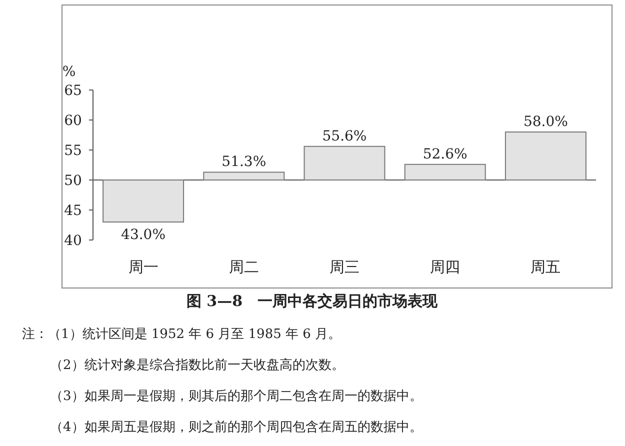  What do you see at coordinates (445, 267) in the screenshot?
I see `x-tick-label: 周四` at bounding box center [445, 267].